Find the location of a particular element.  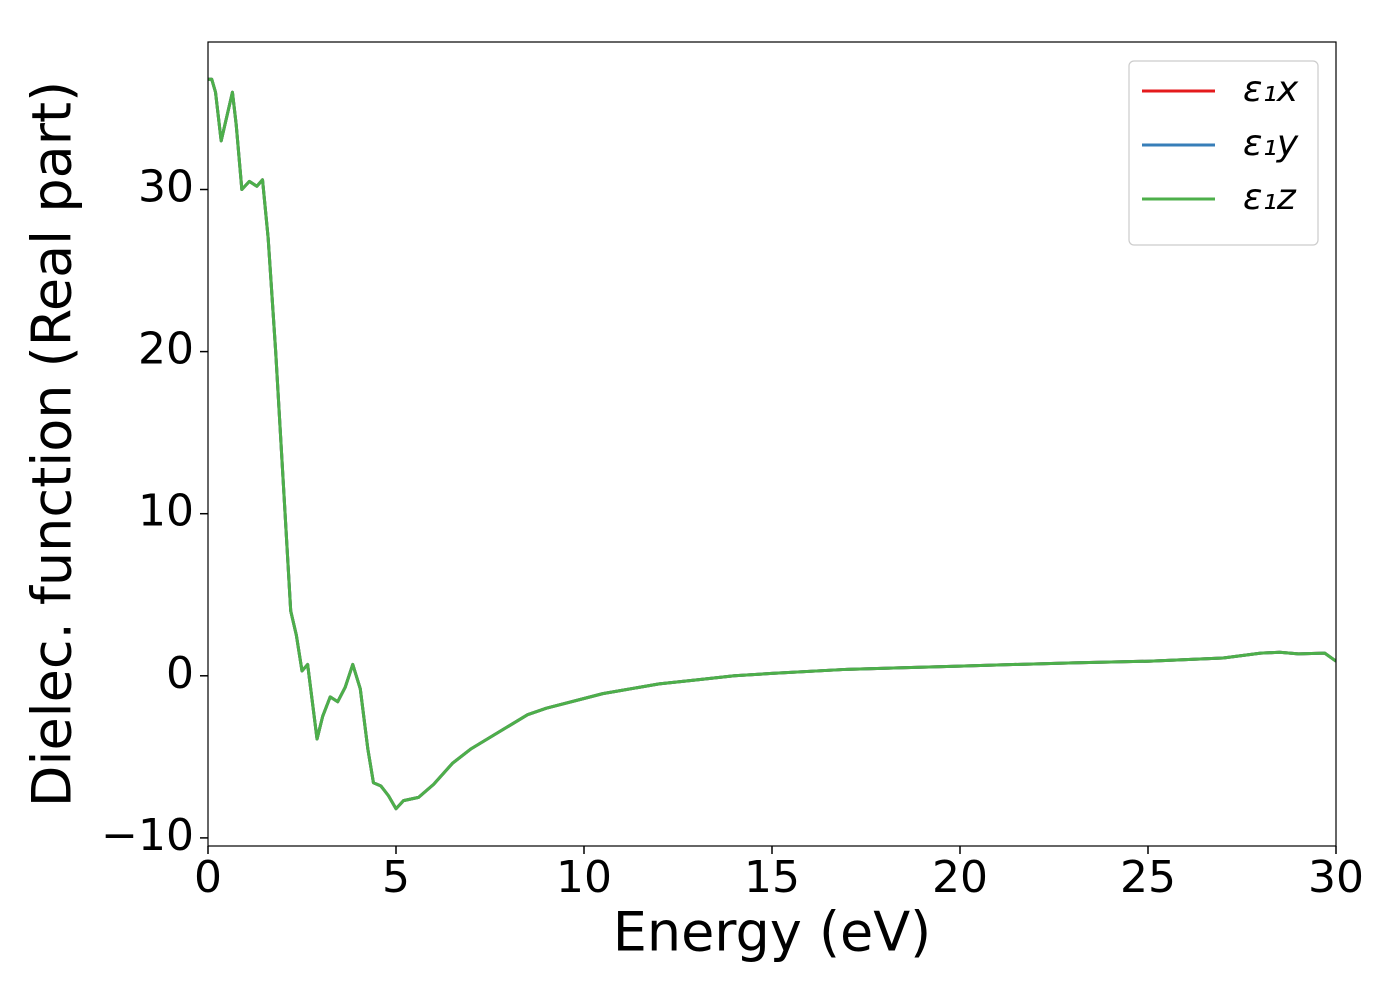

x-tick-label: 5 is located at coordinates (396, 877).